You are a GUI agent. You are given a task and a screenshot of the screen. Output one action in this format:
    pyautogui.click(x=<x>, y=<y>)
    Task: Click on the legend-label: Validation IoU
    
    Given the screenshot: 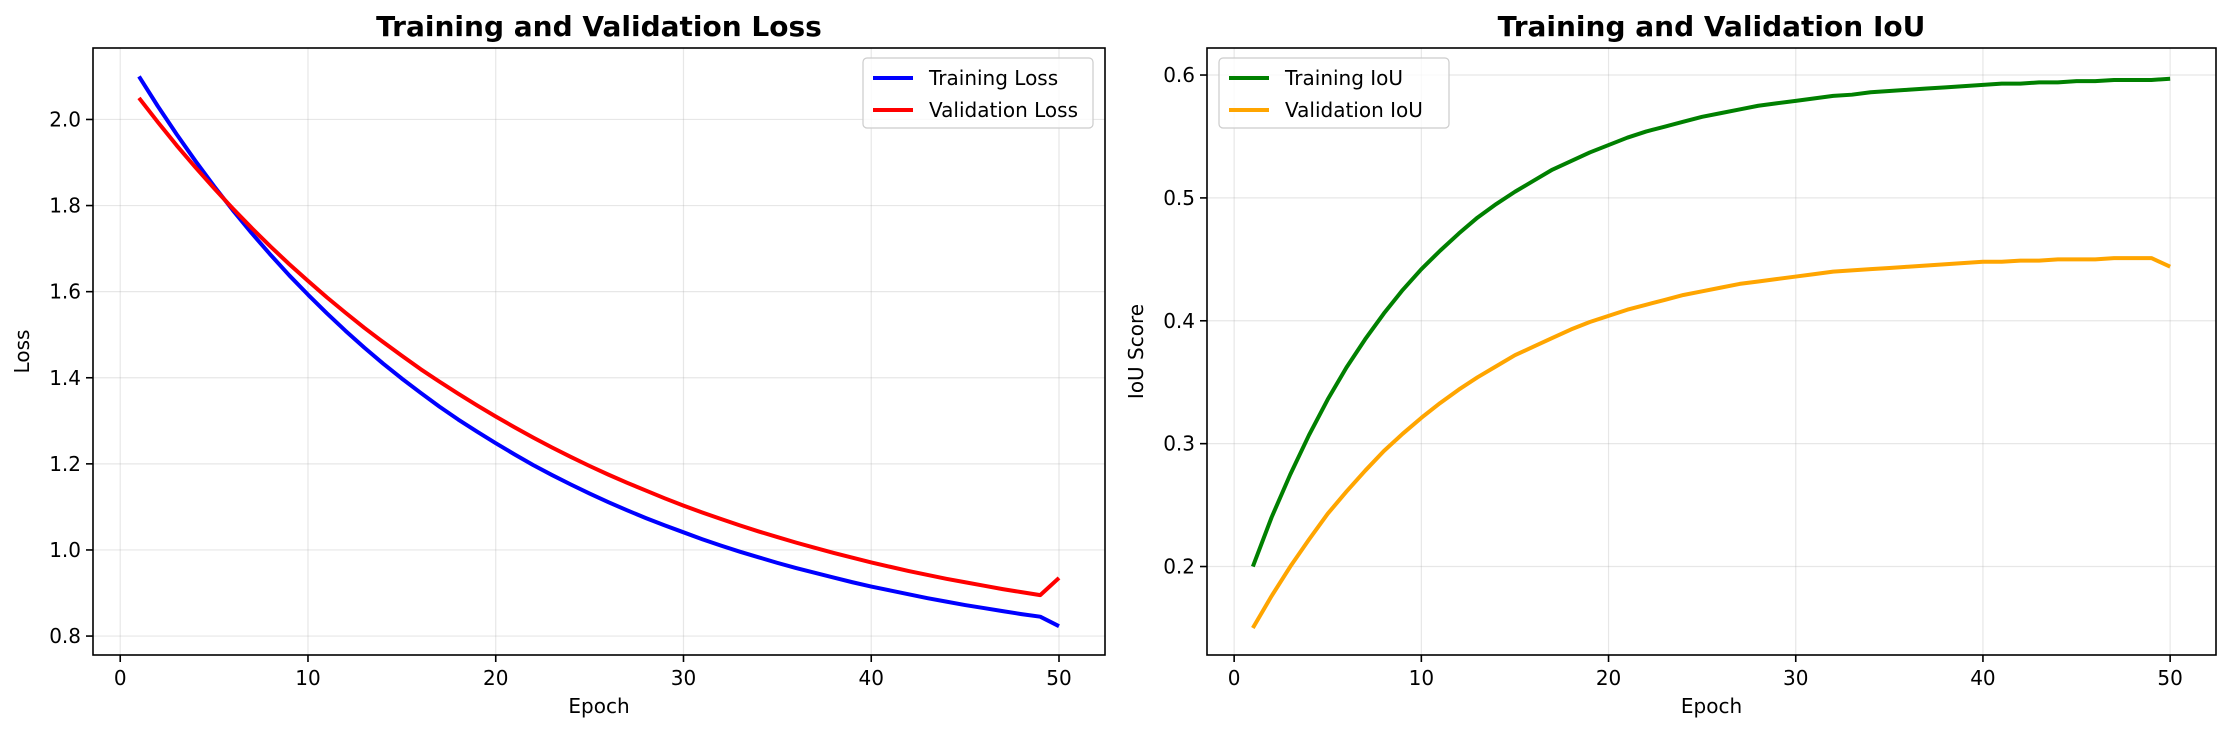 What is the action you would take?
    pyautogui.click(x=1354, y=110)
    